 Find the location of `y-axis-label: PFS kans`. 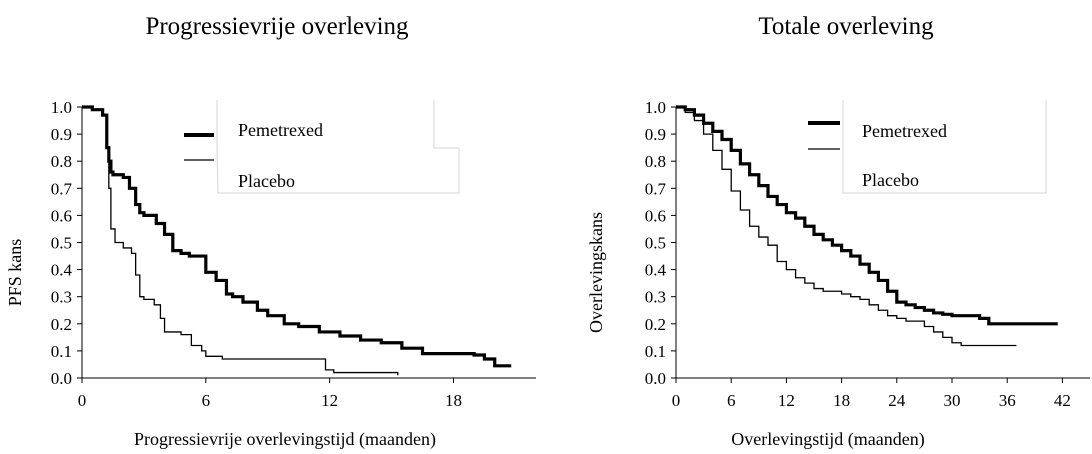

y-axis-label: PFS kans is located at coordinates (15, 273).